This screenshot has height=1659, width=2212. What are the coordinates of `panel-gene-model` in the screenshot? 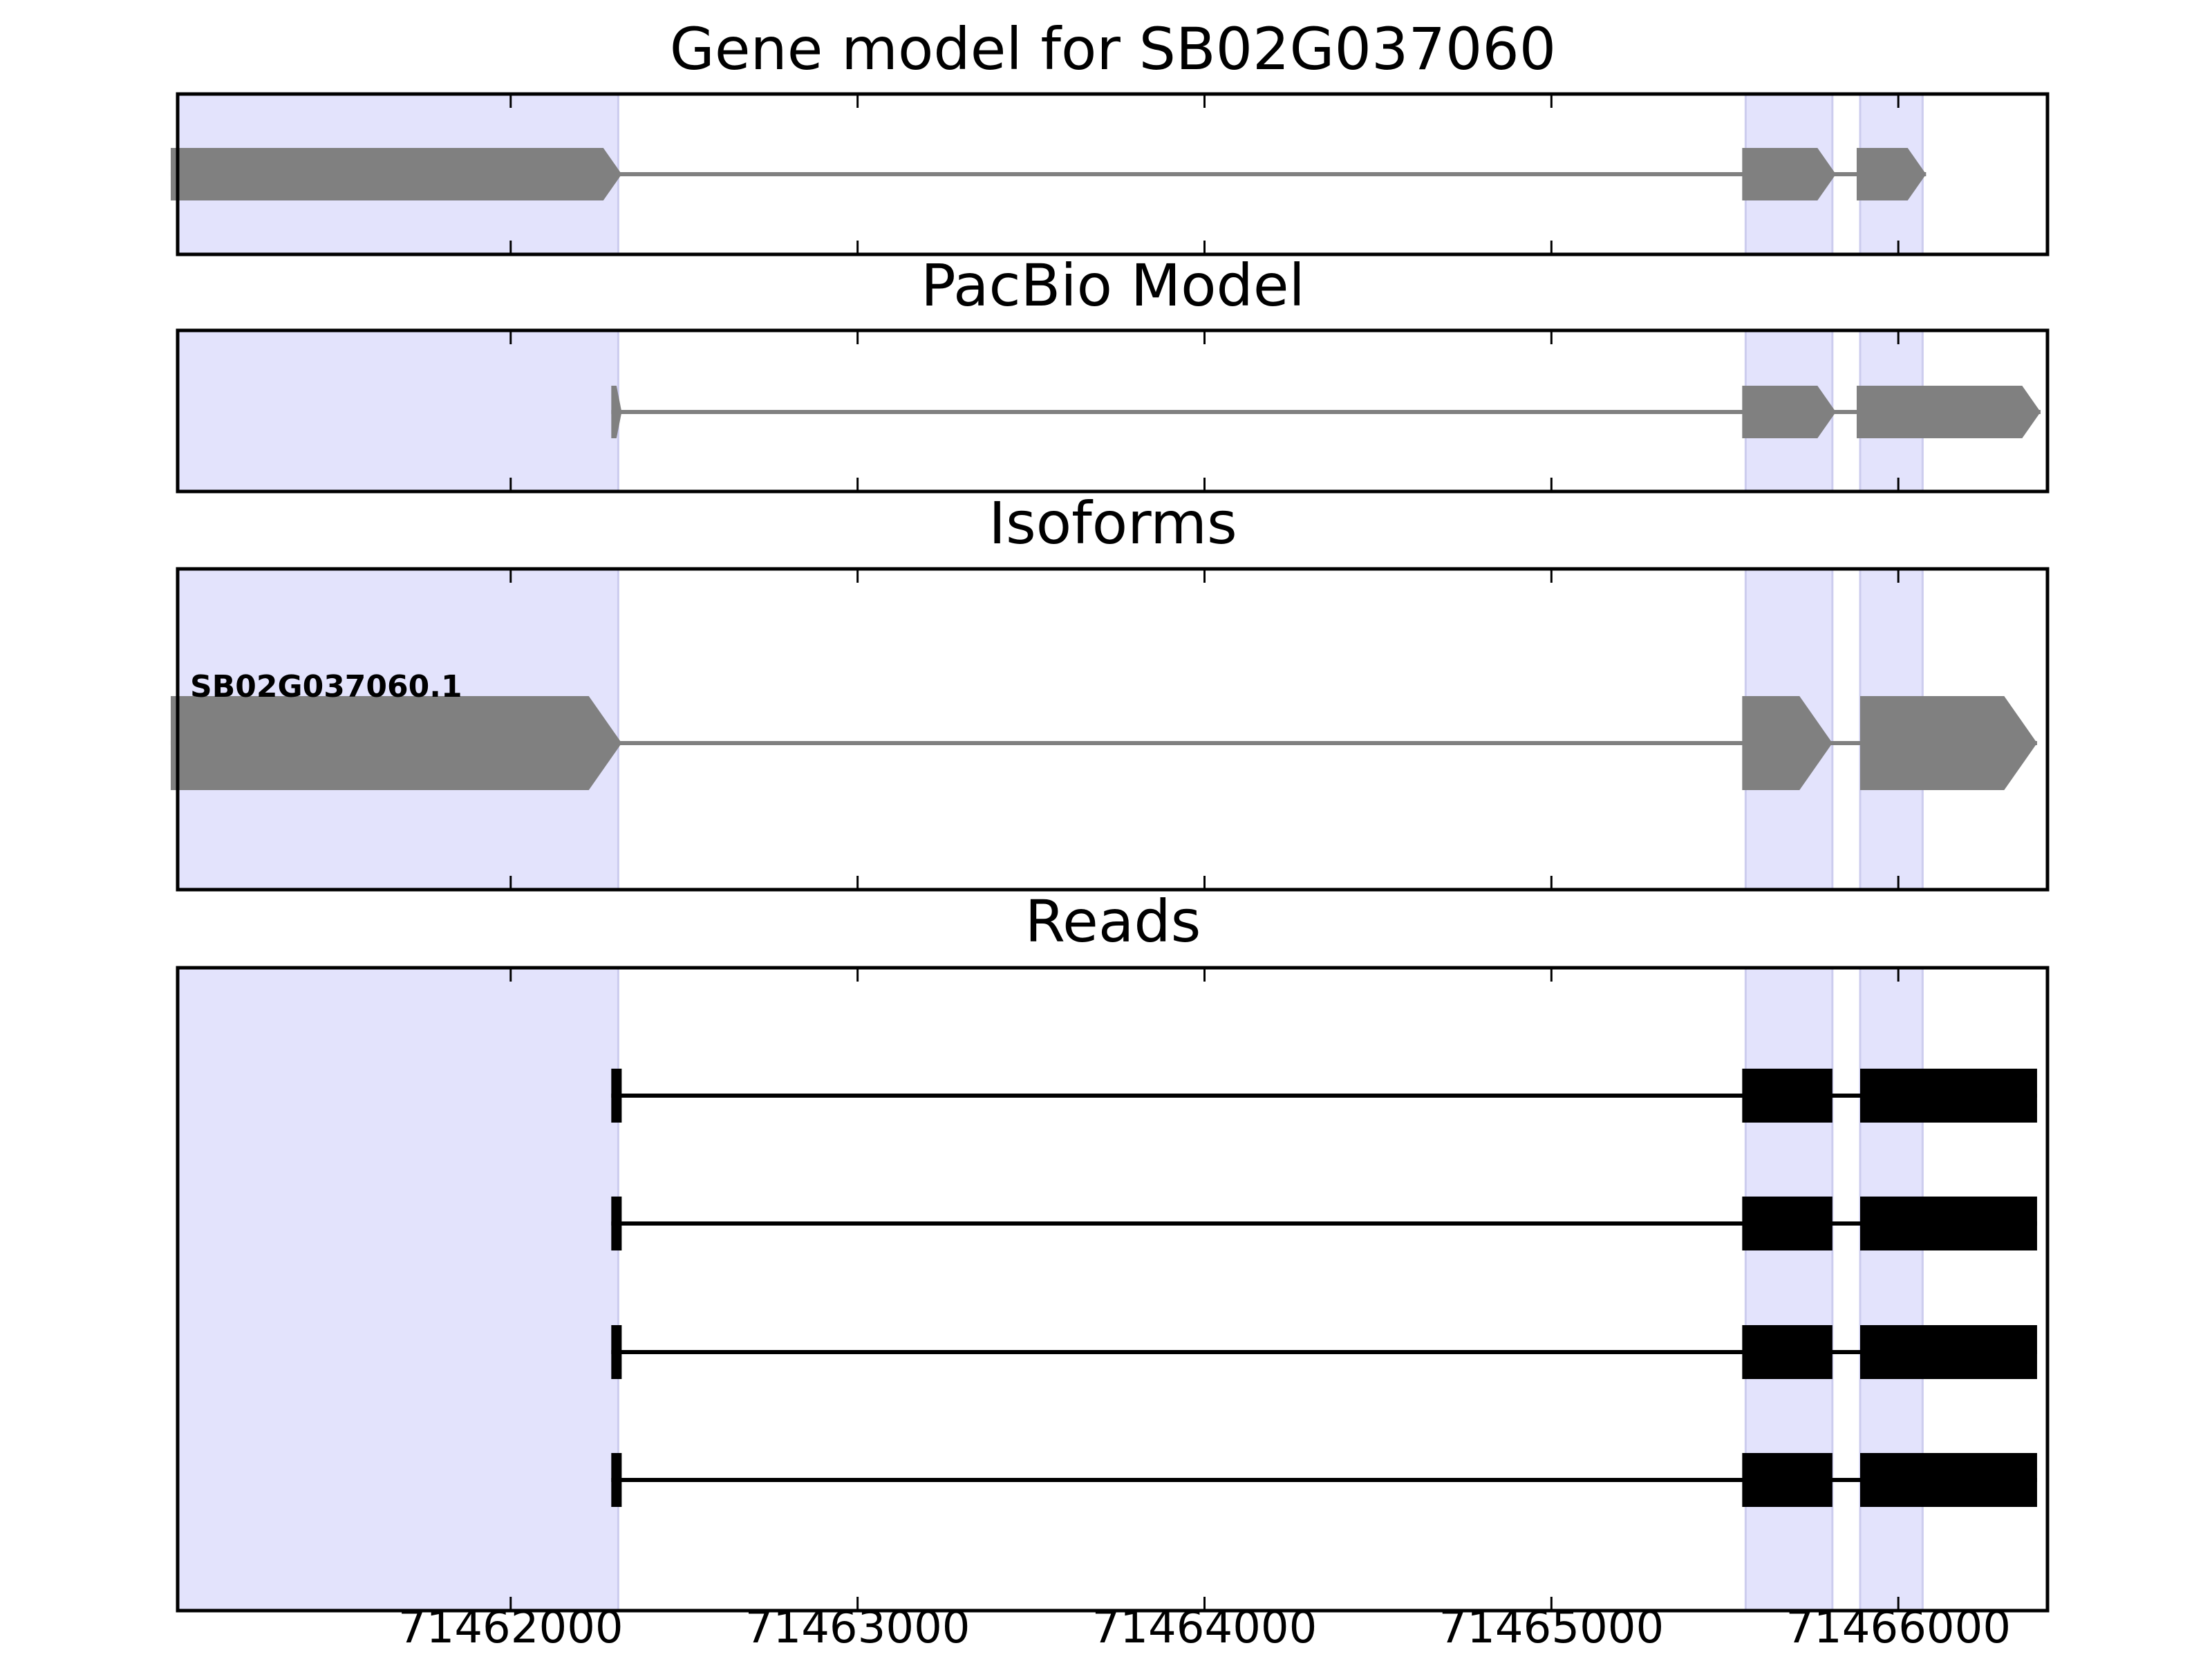 It's located at (1110, 174).